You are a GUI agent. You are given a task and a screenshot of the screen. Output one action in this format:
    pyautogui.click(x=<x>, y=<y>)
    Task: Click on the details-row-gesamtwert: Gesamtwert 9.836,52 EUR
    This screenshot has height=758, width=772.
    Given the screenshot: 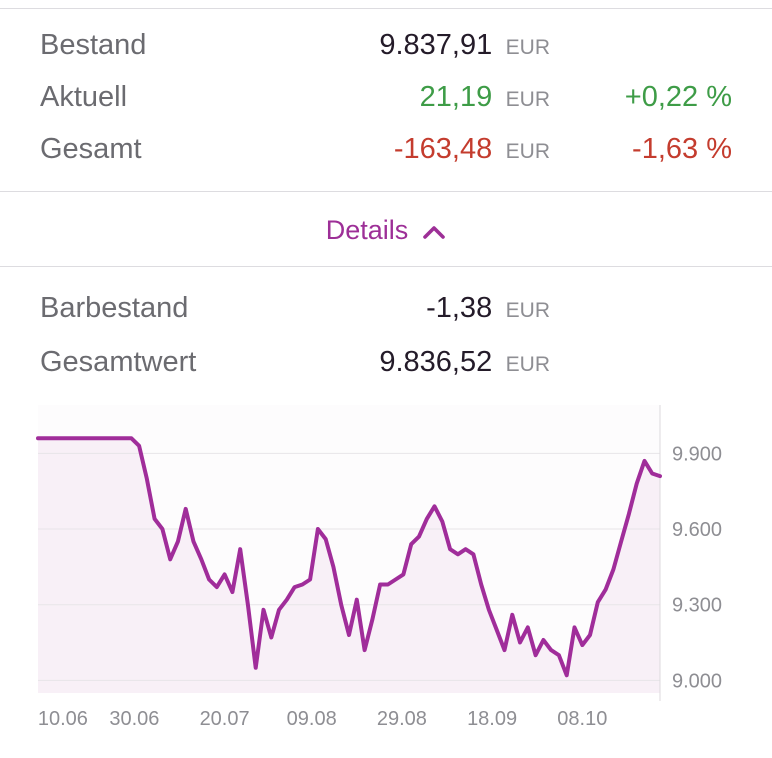 What is the action you would take?
    pyautogui.click(x=386, y=362)
    